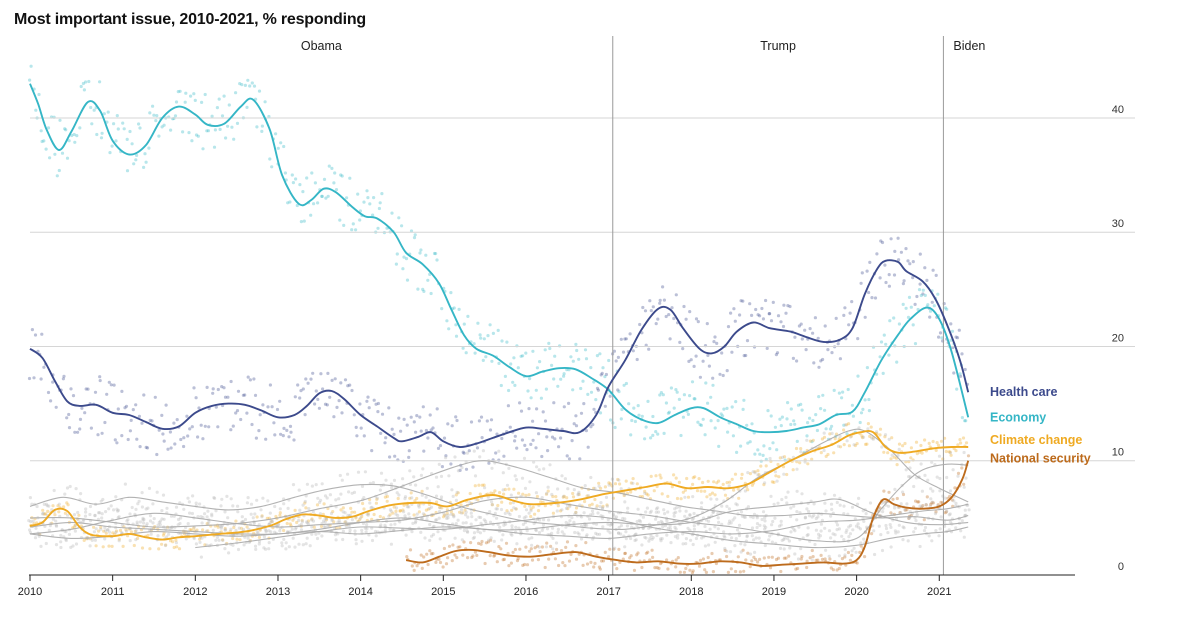  What do you see at coordinates (969, 46) in the screenshot?
I see `period-label: Biden` at bounding box center [969, 46].